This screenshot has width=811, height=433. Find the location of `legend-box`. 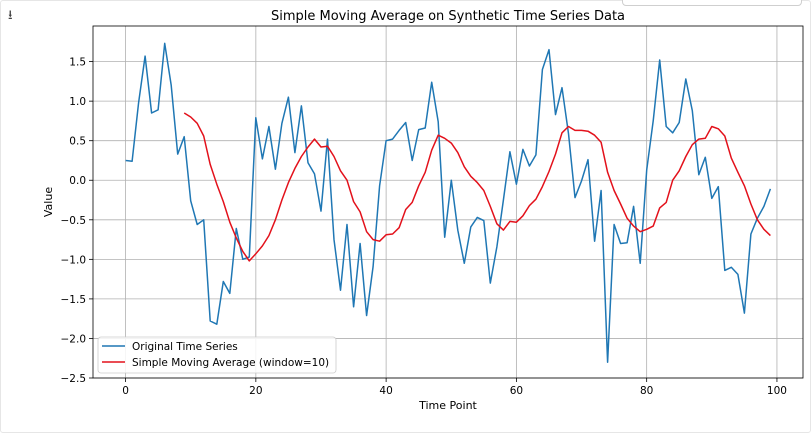

legend-box is located at coordinates (217, 355).